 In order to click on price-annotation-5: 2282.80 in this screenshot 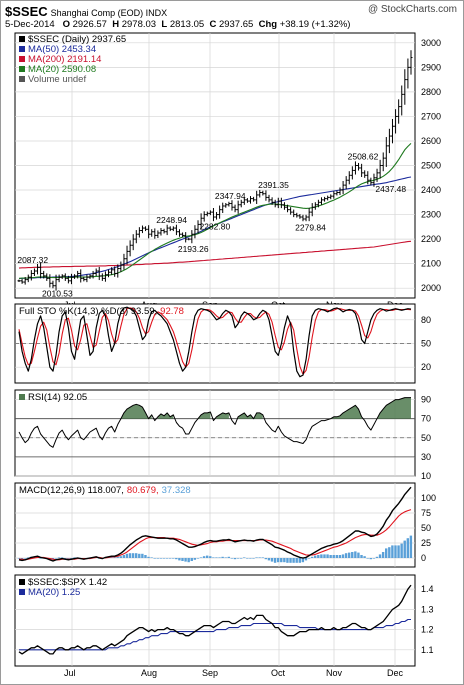, I will do `click(214, 227)`.